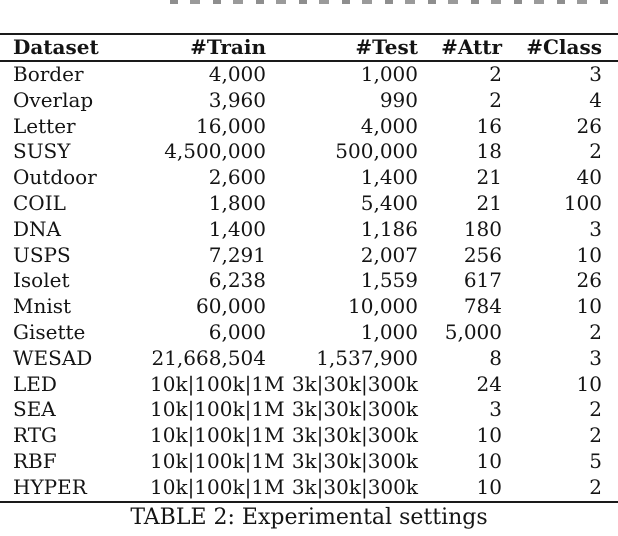 This screenshot has width=618, height=536. What do you see at coordinates (309, 74) in the screenshot?
I see `table-row: Border 4,000 1,000 2 3` at bounding box center [309, 74].